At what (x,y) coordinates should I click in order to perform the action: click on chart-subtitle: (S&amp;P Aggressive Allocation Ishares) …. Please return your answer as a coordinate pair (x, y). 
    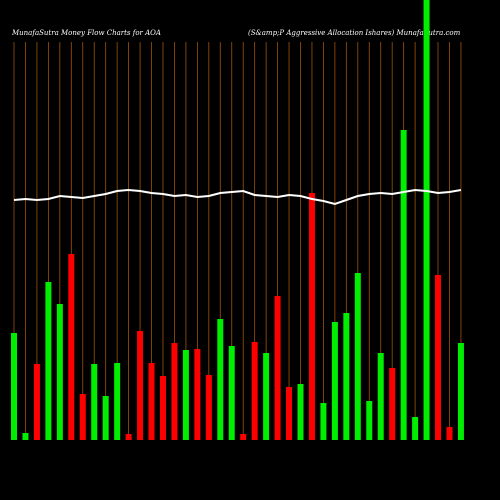
    Looking at the image, I should click on (354, 33).